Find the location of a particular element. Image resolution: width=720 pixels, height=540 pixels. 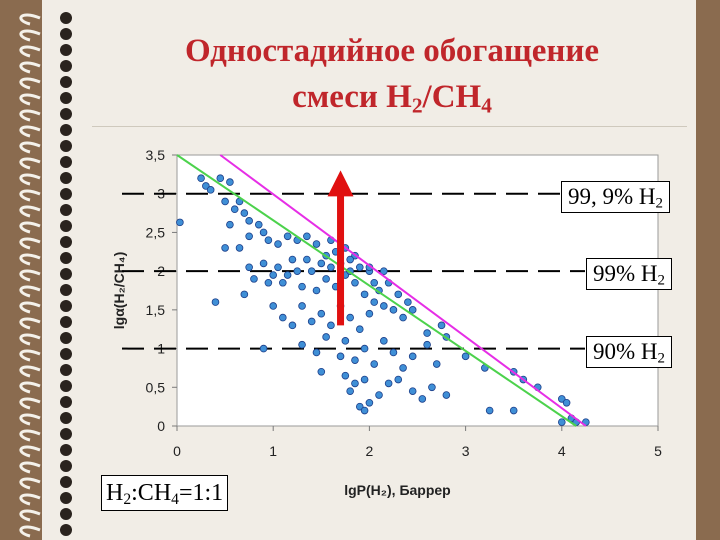

title-sub-1: 2 is located at coordinates (417, 105).